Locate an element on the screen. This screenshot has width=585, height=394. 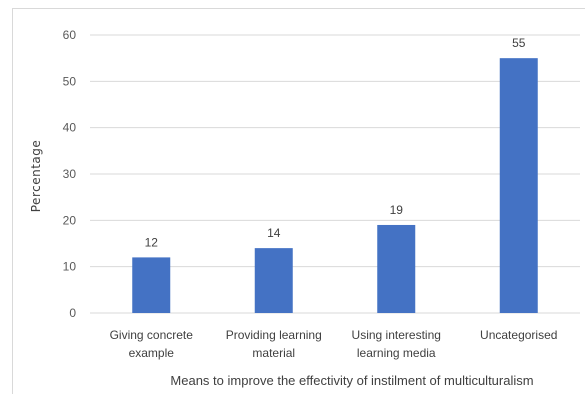
y-tick-label: 10 is located at coordinates (70, 267).